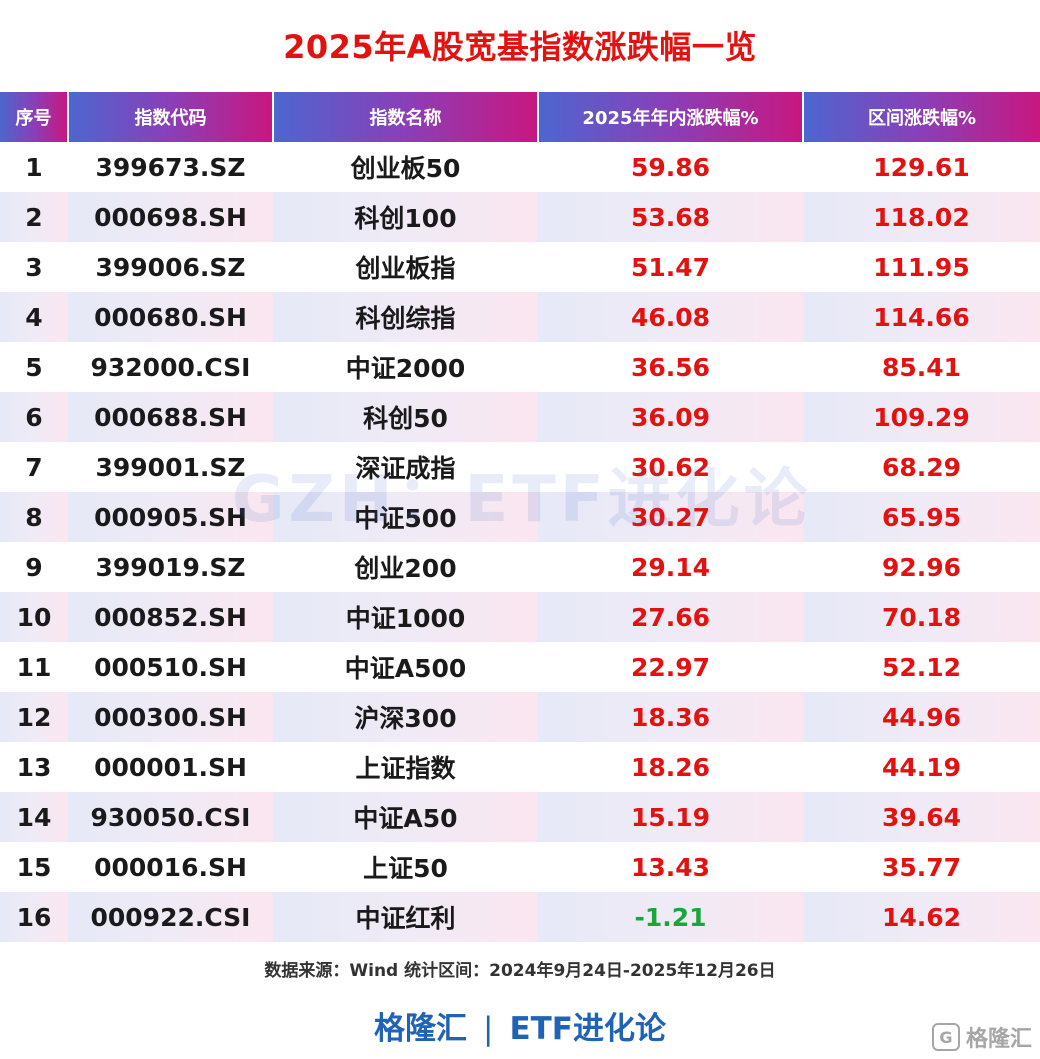 This screenshot has height=1059, width=1040. Describe the element at coordinates (670, 567) in the screenshot. I see `cell-ytd-change: 29.14` at that location.